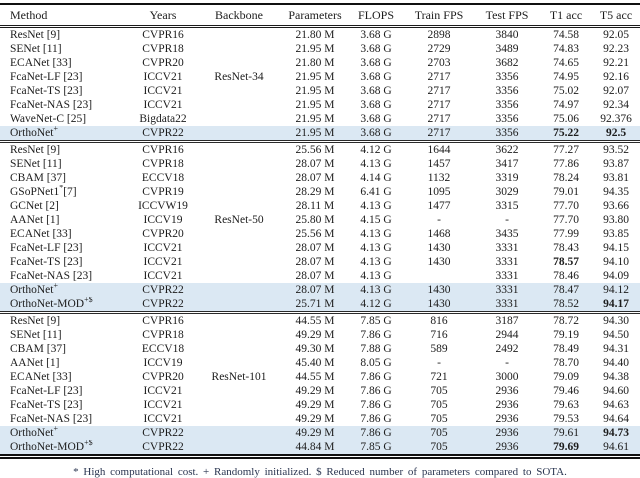  What do you see at coordinates (439, 348) in the screenshot?
I see `cell-train-fps: 589` at bounding box center [439, 348].